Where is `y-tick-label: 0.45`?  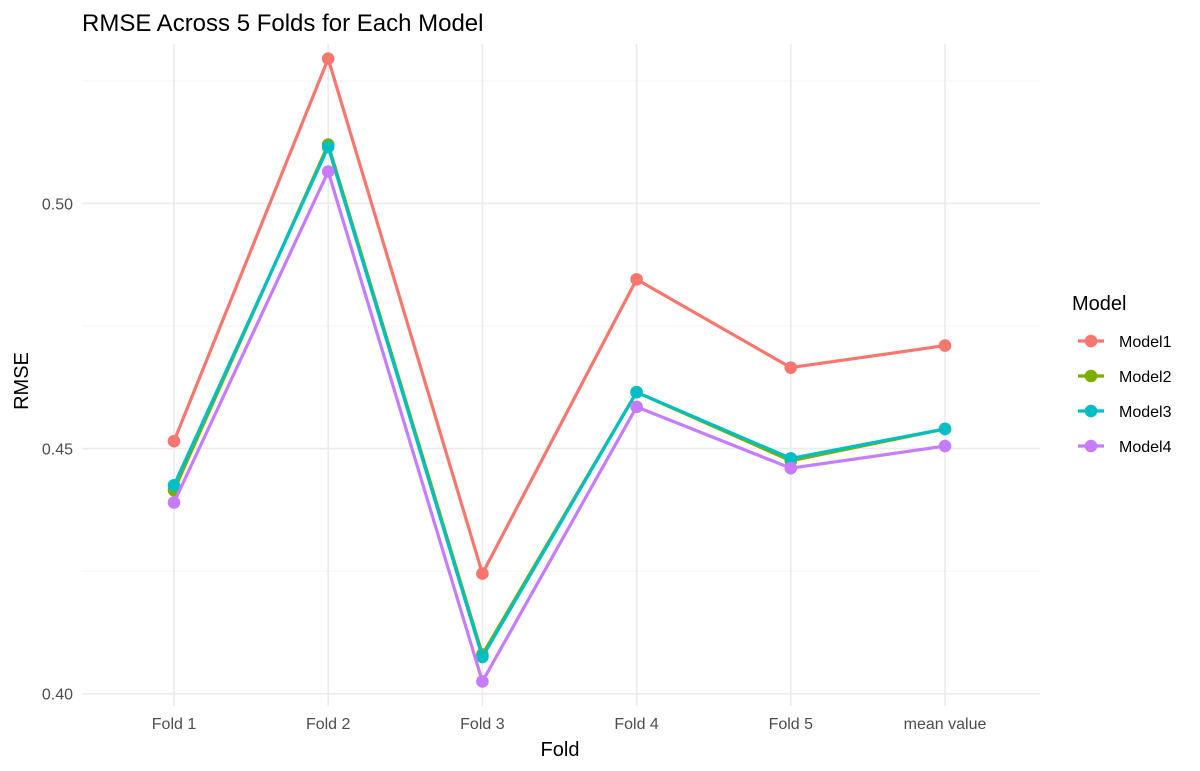
y-tick-label: 0.45 is located at coordinates (57, 450).